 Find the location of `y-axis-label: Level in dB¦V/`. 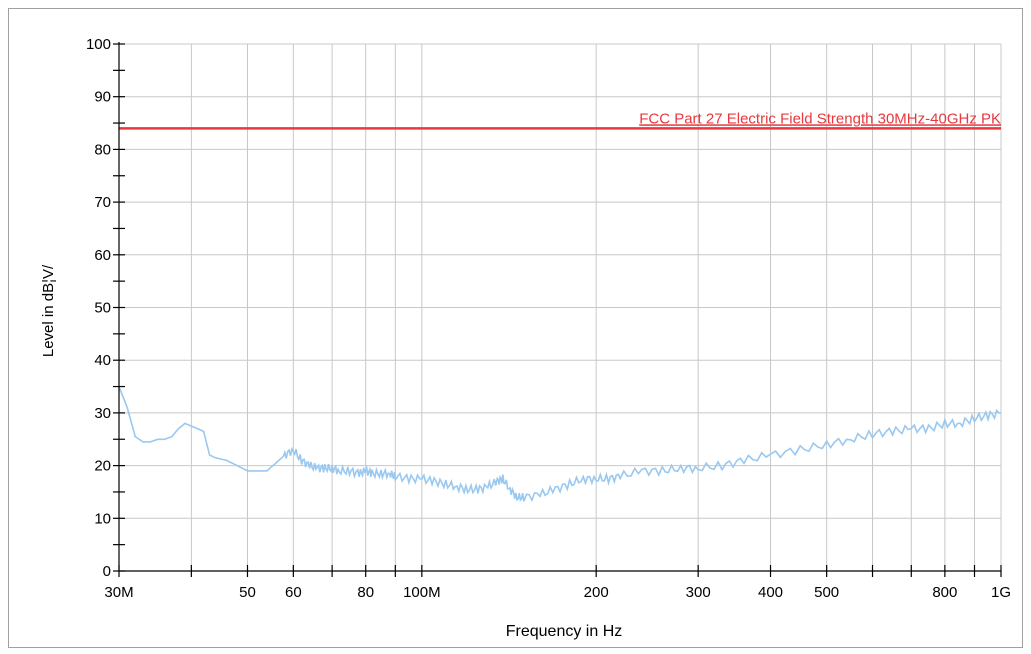

y-axis-label: Level in dB¦V/ is located at coordinates (48, 310).